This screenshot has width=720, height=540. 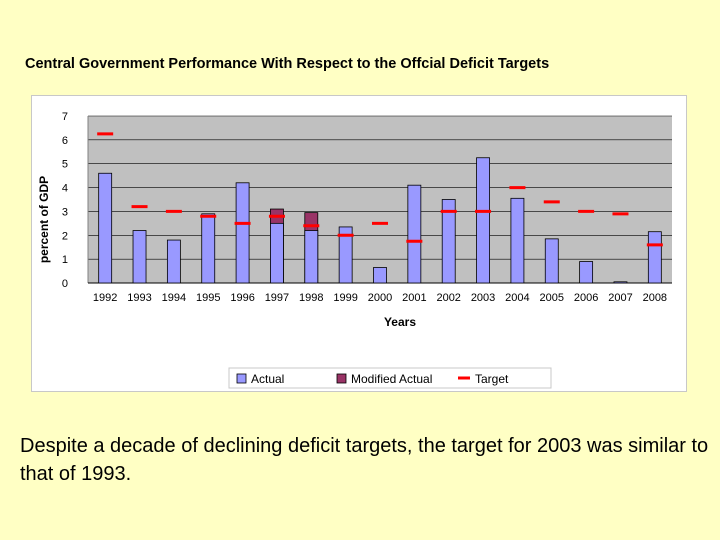 What do you see at coordinates (380, 298) in the screenshot?
I see `x-tick-label: 2000` at bounding box center [380, 298].